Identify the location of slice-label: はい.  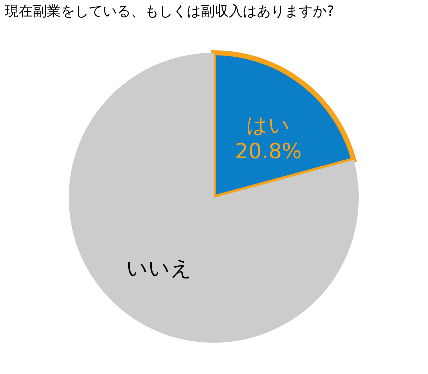
(268, 126).